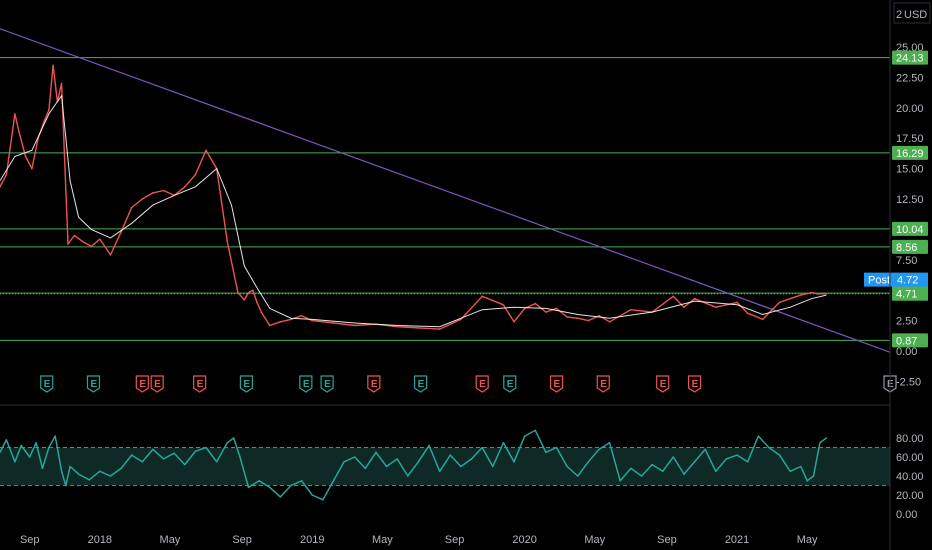 Image resolution: width=932 pixels, height=550 pixels. Describe the element at coordinates (906, 352) in the screenshot. I see `price-axis-tick: 0.00` at that location.